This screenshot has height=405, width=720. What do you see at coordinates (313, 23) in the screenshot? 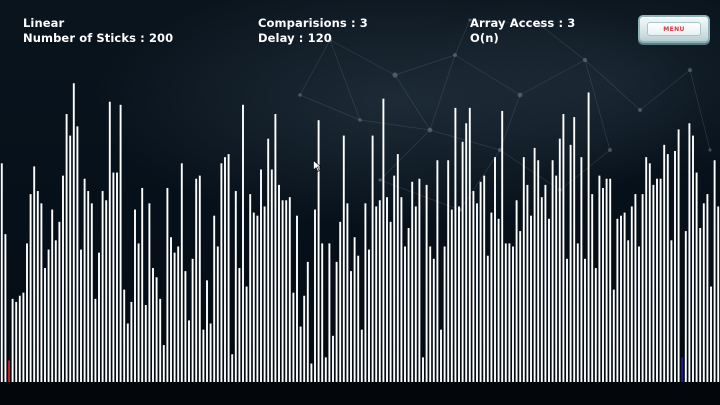
I see `comparisons-count: Comparisions : 3` at bounding box center [313, 23].